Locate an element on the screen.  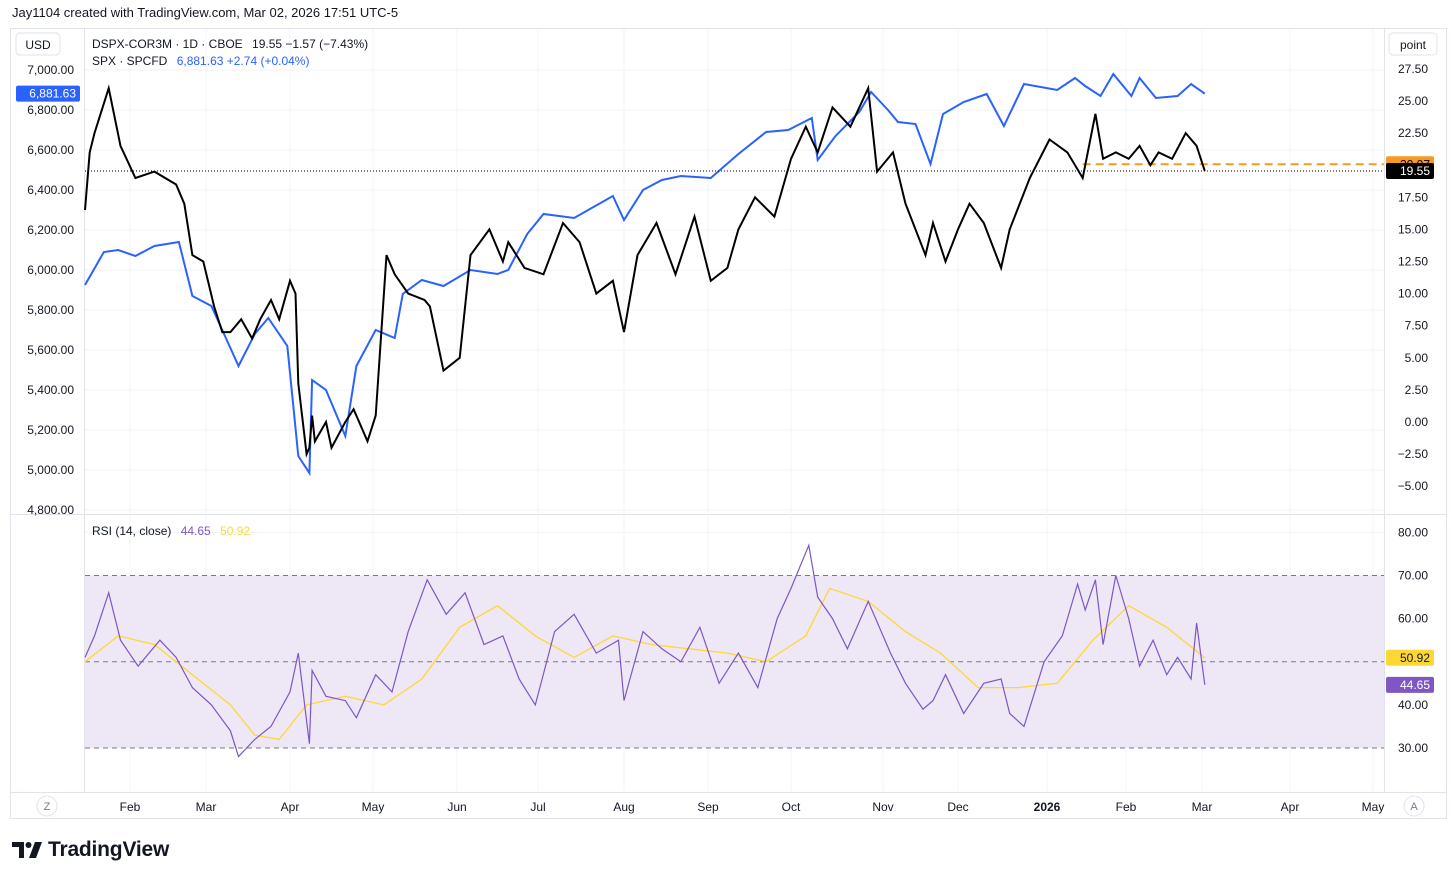
tradingview-logo: TradingView is located at coordinates (90, 850).